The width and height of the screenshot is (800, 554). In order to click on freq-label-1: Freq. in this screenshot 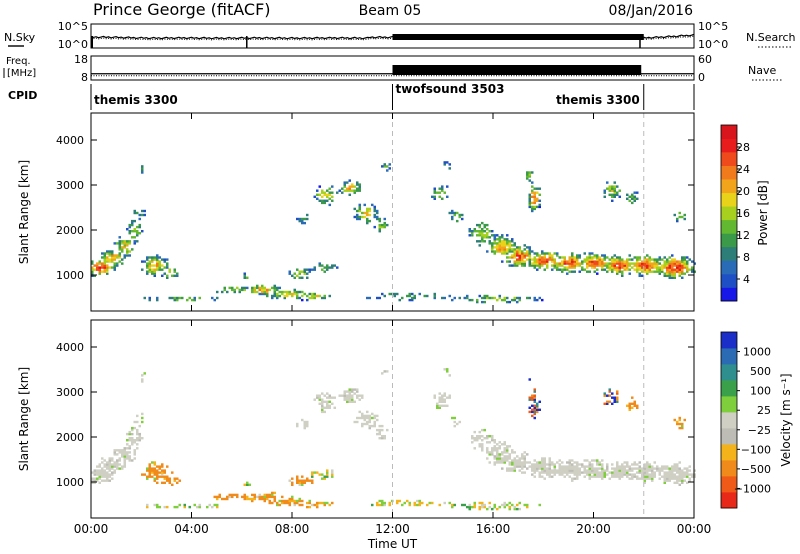, I will do `click(18, 61)`.